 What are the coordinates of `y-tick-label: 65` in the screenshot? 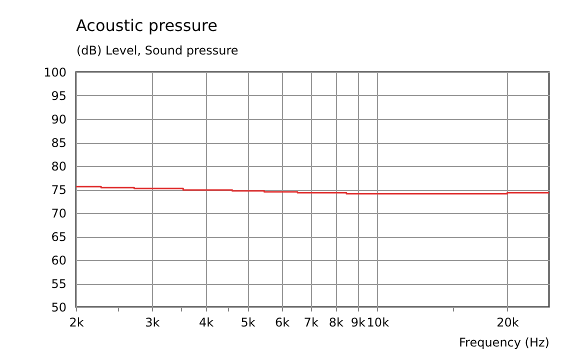 It's located at (58, 237).